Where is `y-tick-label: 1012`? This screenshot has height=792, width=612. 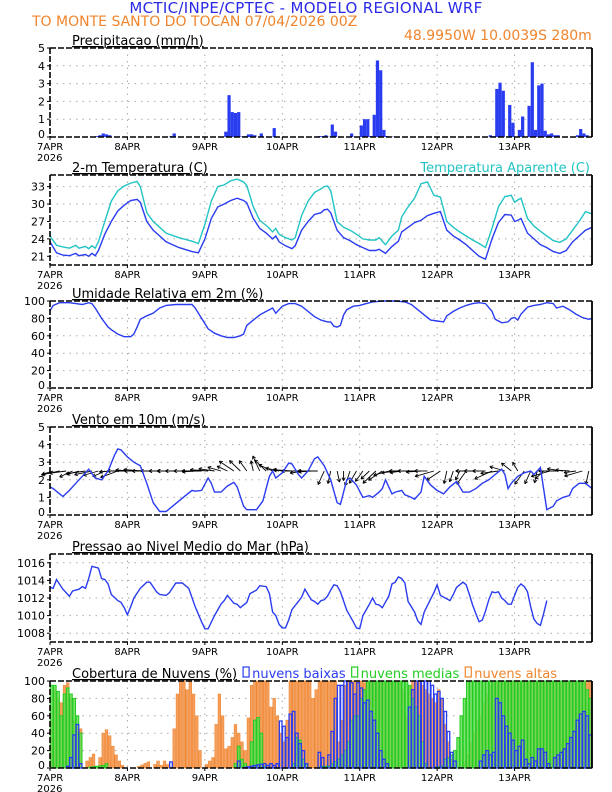 y-tick-label: 1012 is located at coordinates (31, 598).